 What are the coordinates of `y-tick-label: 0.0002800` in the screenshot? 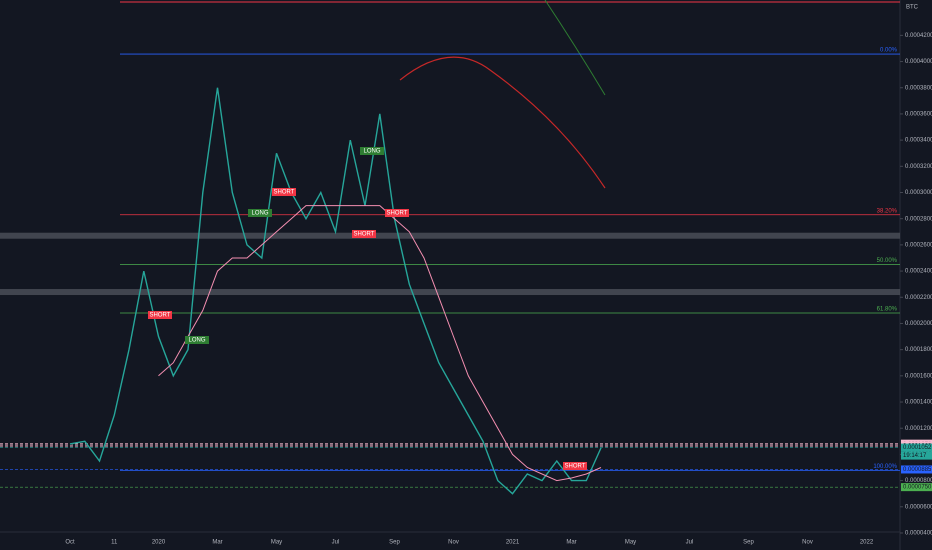 It's located at (918, 219).